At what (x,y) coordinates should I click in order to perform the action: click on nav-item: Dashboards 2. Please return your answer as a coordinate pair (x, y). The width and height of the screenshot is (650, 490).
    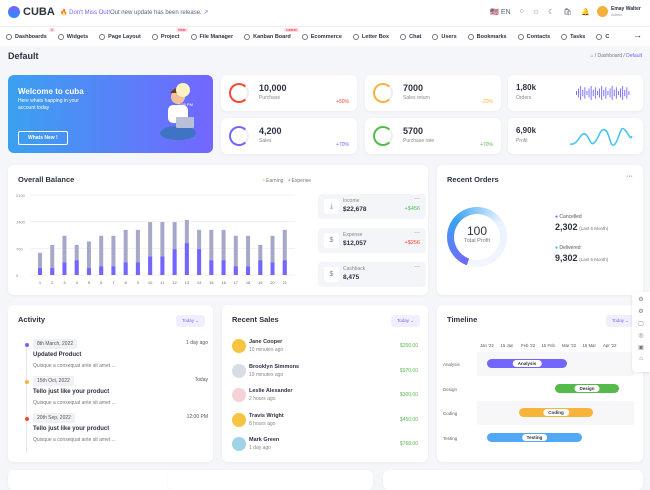
    Looking at the image, I should click on (30, 33).